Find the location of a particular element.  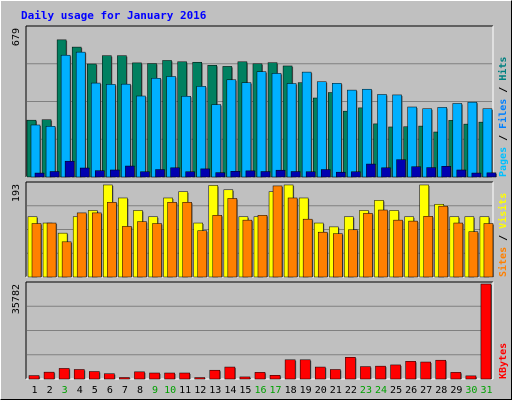

x-tick-label-17: 17 is located at coordinates (276, 390).